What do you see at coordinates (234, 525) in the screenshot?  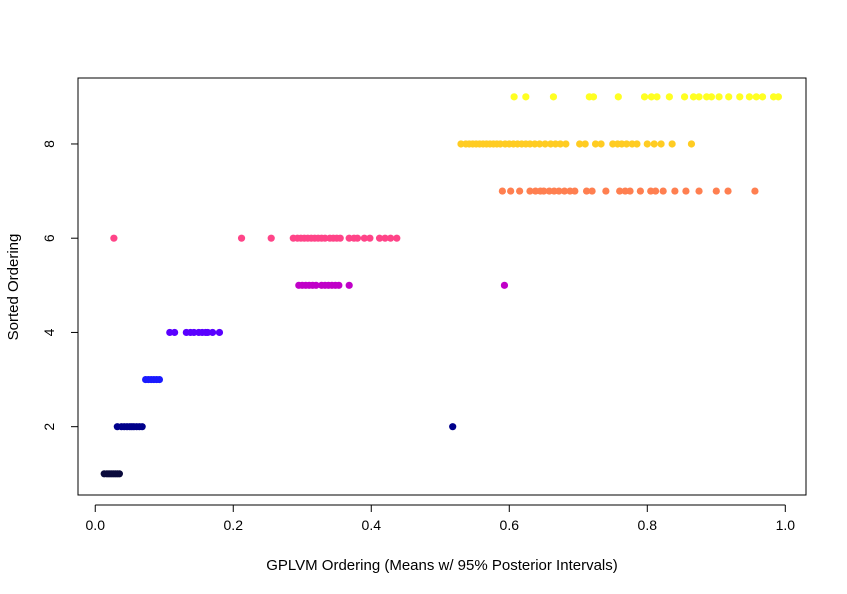 I see `x-tick-label: 0.2` at bounding box center [234, 525].